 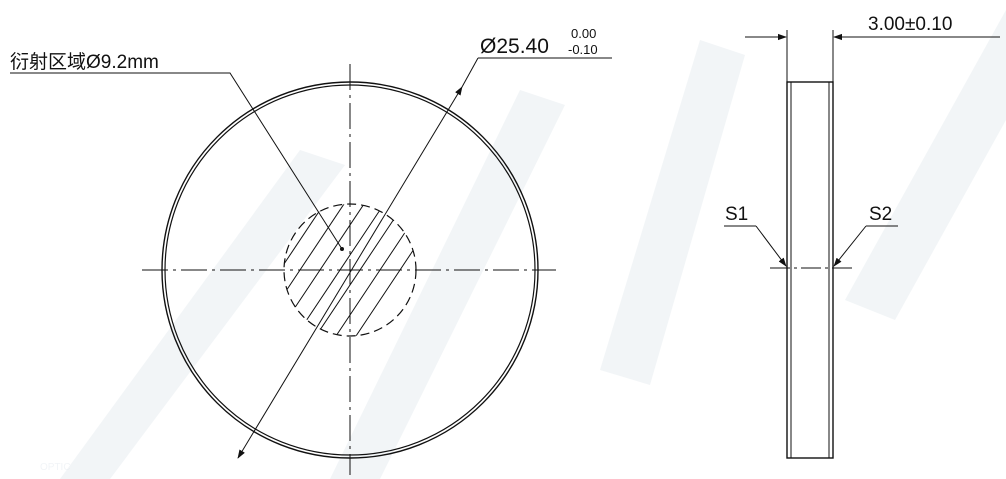 What do you see at coordinates (342, 249) in the screenshot?
I see `leader-dot` at bounding box center [342, 249].